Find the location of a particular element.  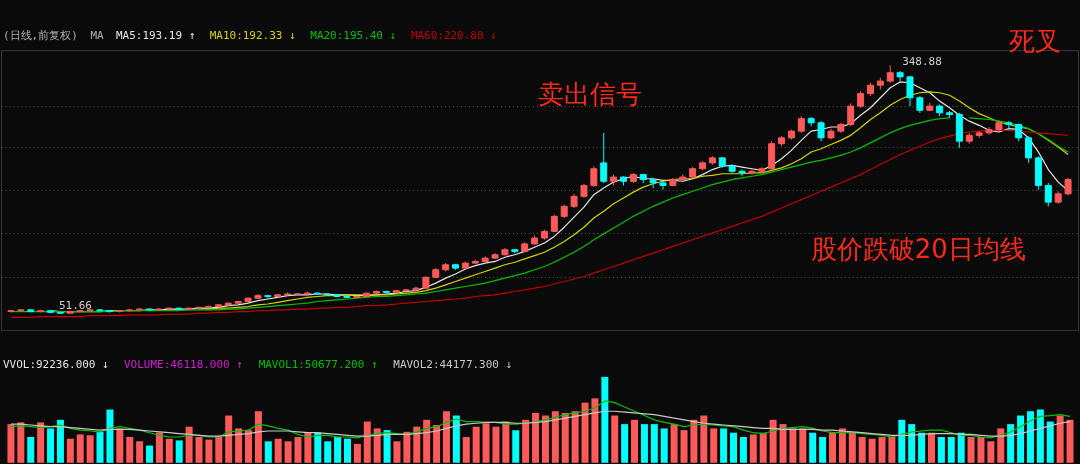

text: VVOL:92236.000 ↓ is located at coordinates (56, 364).